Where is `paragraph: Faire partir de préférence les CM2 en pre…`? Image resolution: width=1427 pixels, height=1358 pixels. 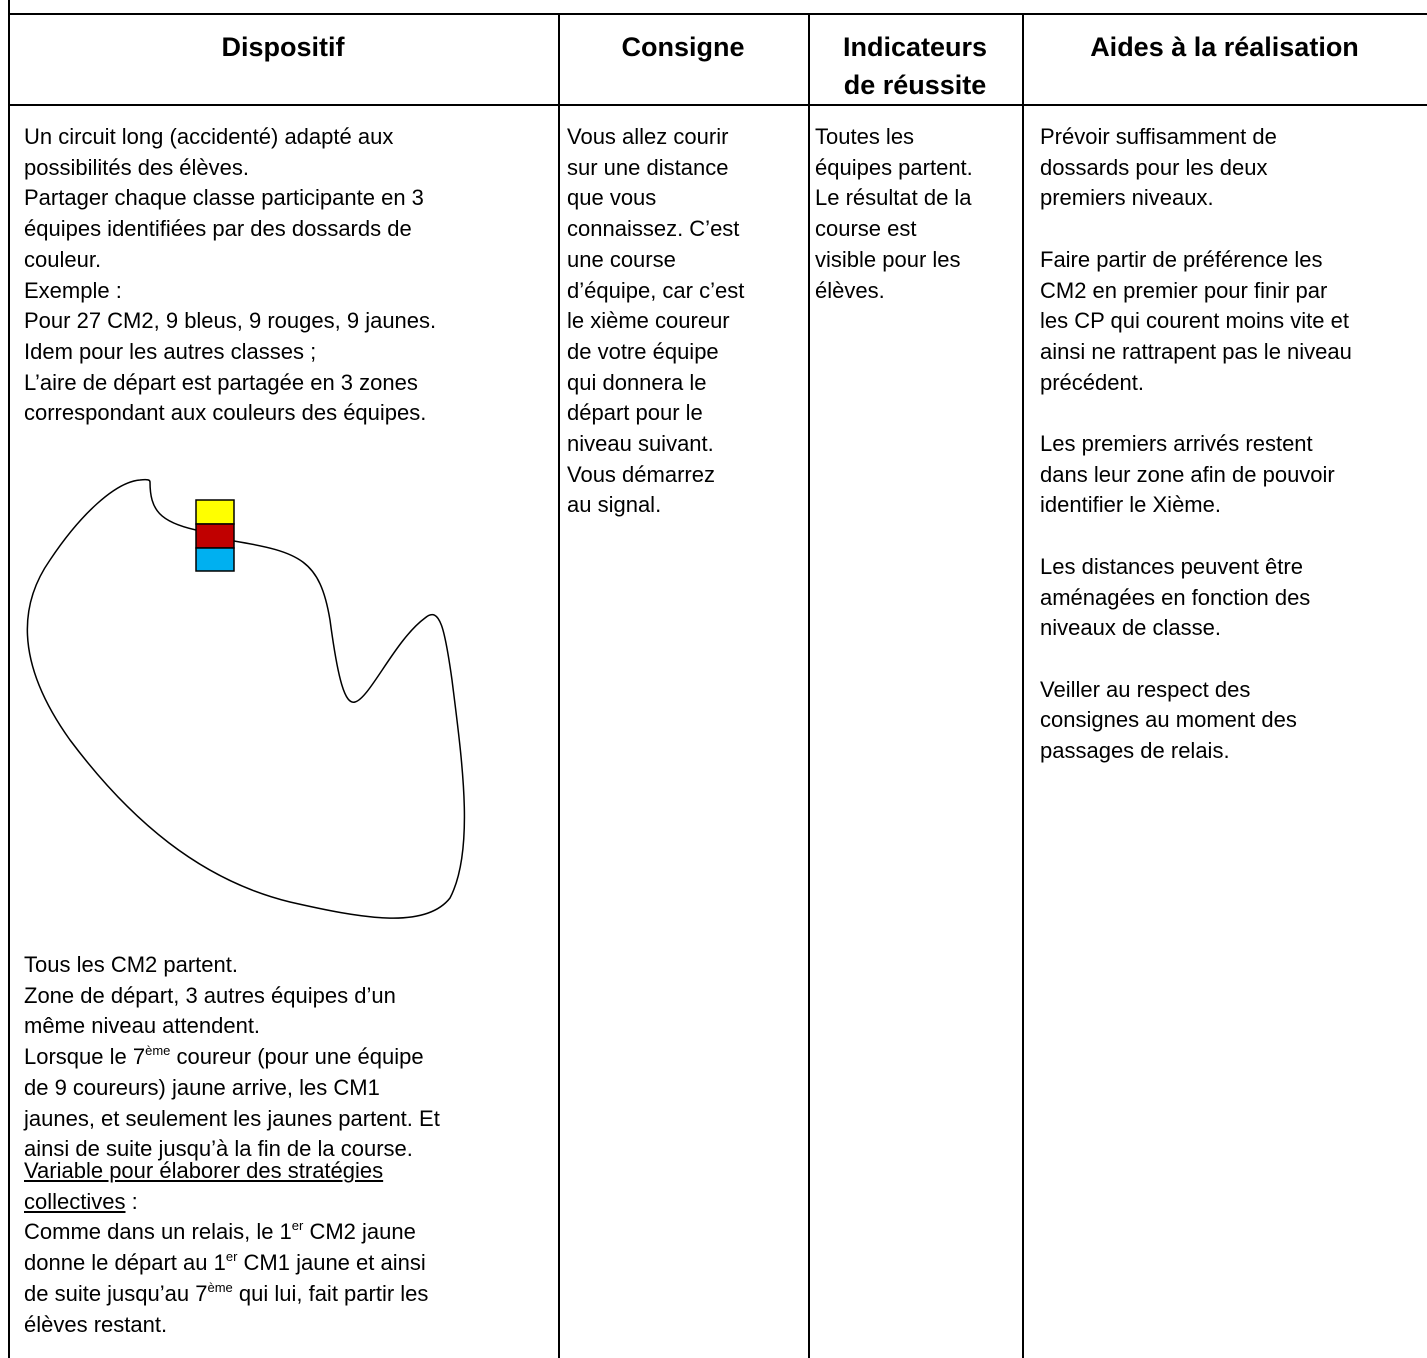
paragraph: Faire partir de préférence les CM2 en pre… is located at coordinates (1196, 322).